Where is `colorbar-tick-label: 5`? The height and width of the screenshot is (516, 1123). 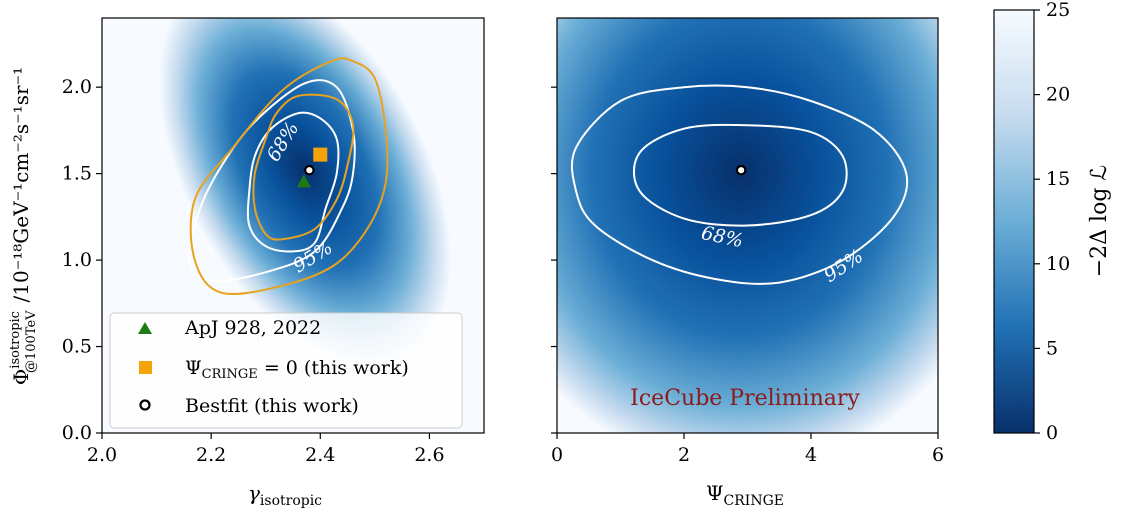 colorbar-tick-label: 5 is located at coordinates (1052, 348).